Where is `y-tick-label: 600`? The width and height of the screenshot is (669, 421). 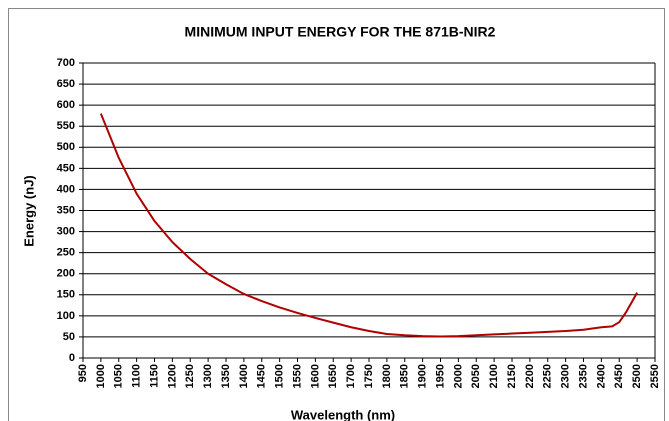
y-tick-label: 600 is located at coordinates (66, 105).